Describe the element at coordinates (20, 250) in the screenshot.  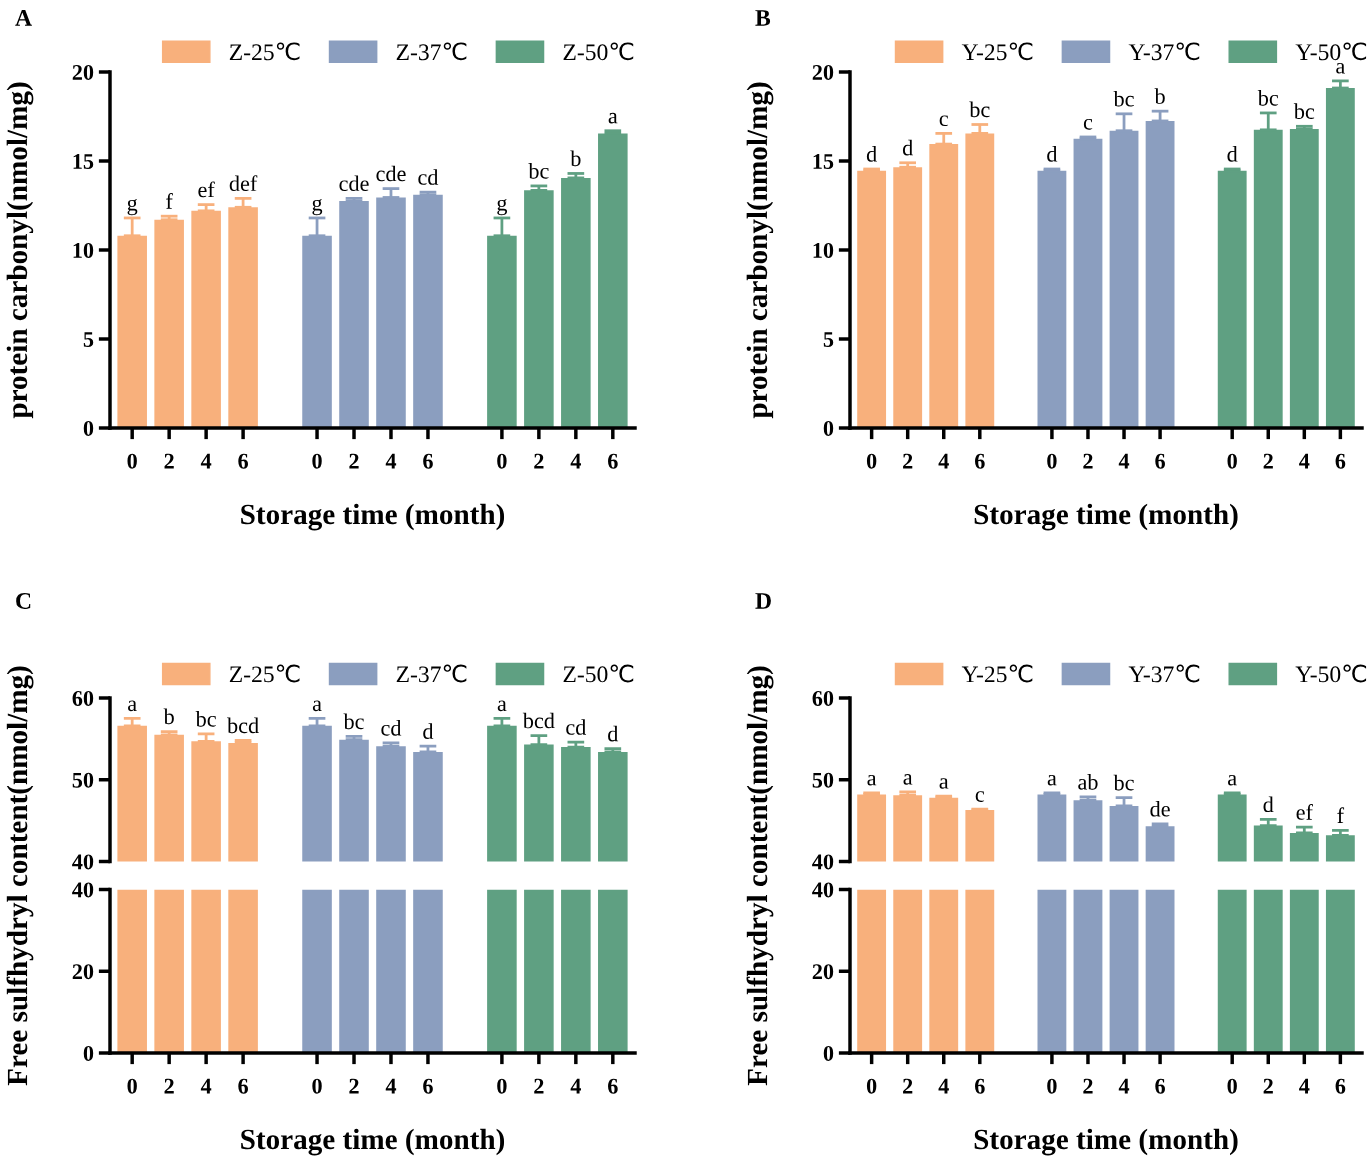
I see `y-axis-title: protein carbonyl(nmol/mg)` at that location.